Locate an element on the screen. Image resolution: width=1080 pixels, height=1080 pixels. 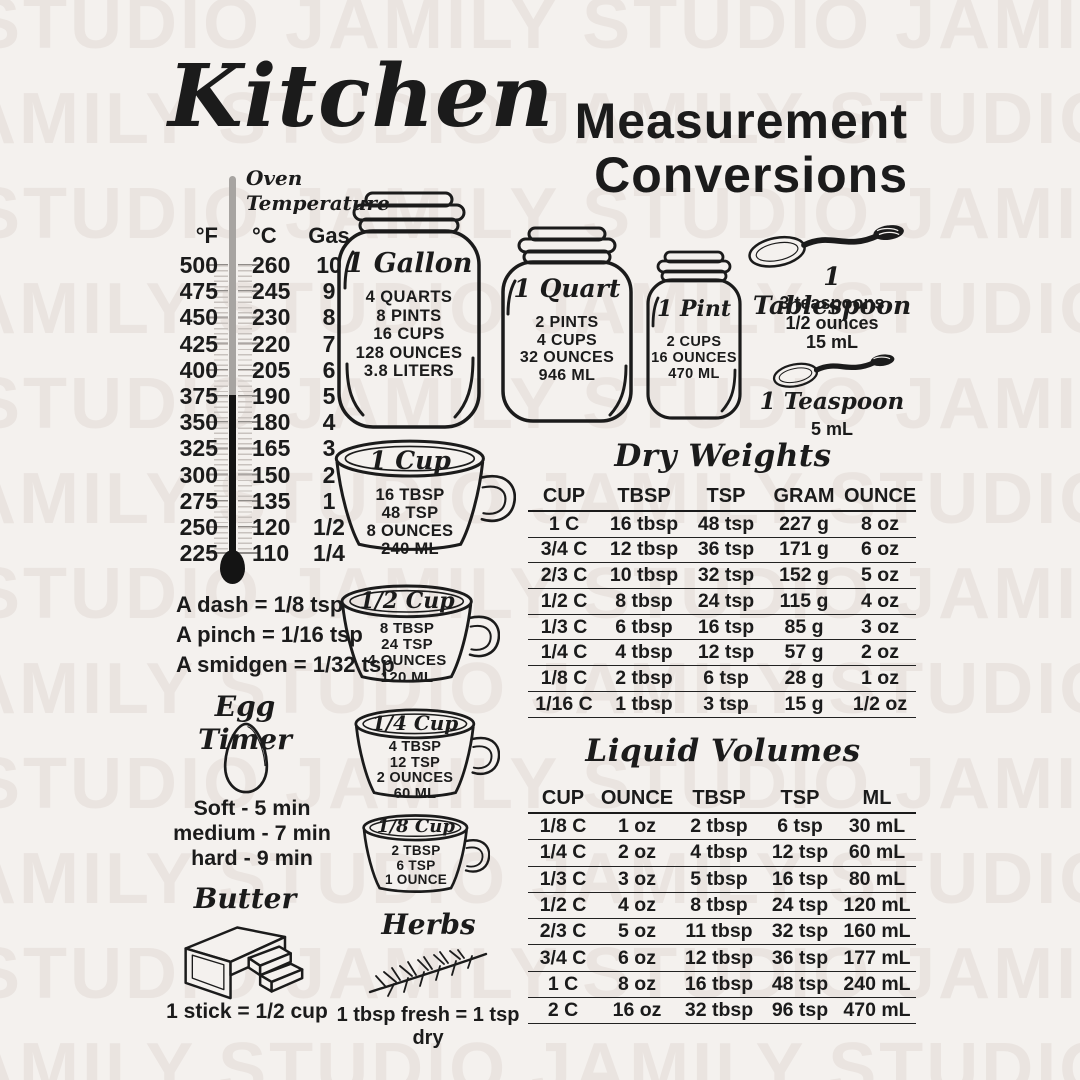
eighth-cup: 1/8 Cup 2 TBSP 6 TSP 1 OUNCE is located at coordinates (426, 855).